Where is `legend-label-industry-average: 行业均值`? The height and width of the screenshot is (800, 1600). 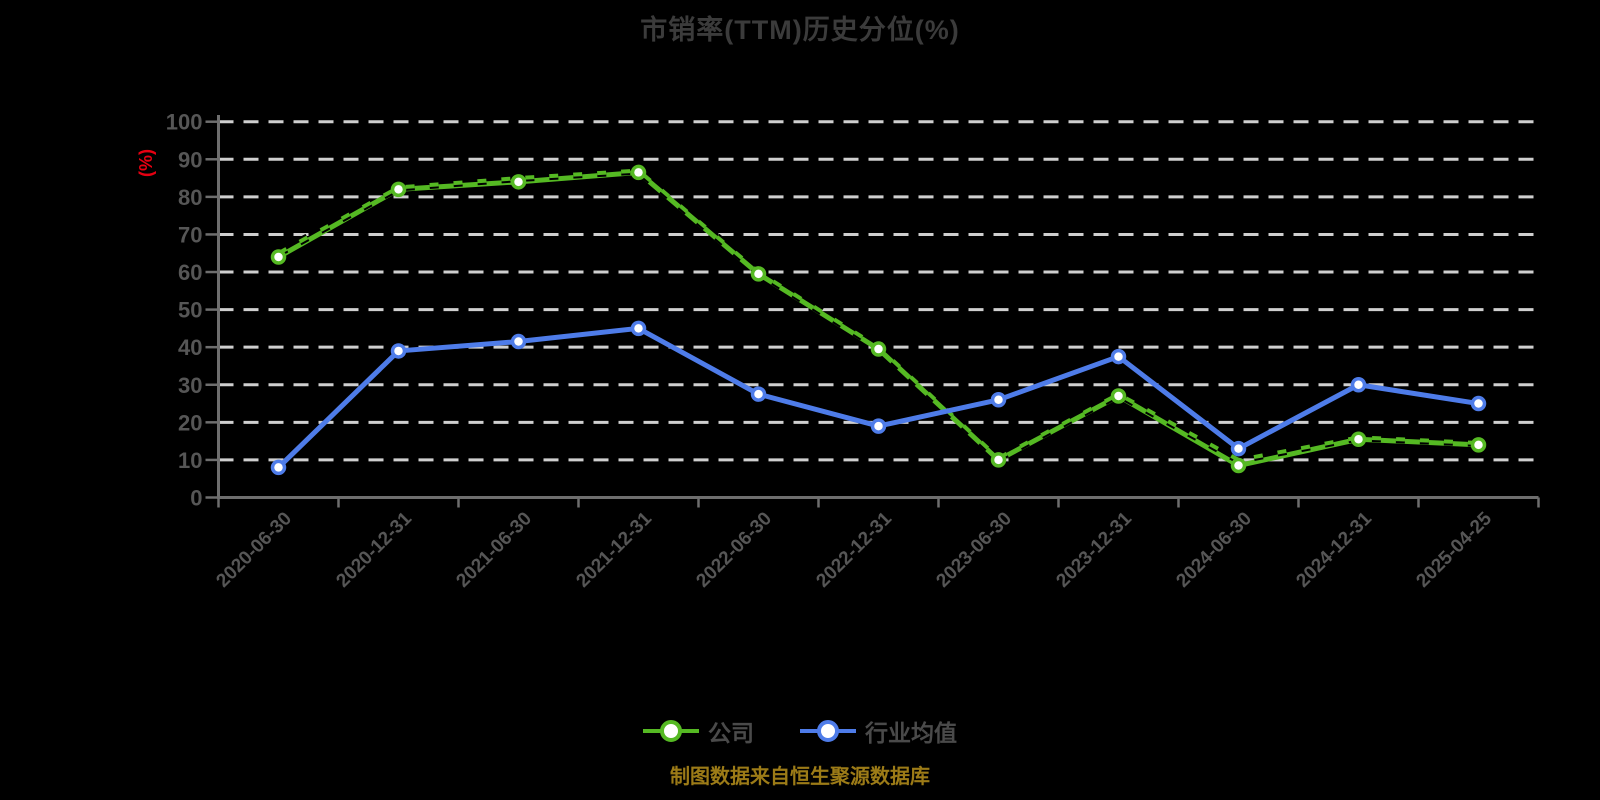 legend-label-industry-average: 行业均值 is located at coordinates (911, 733).